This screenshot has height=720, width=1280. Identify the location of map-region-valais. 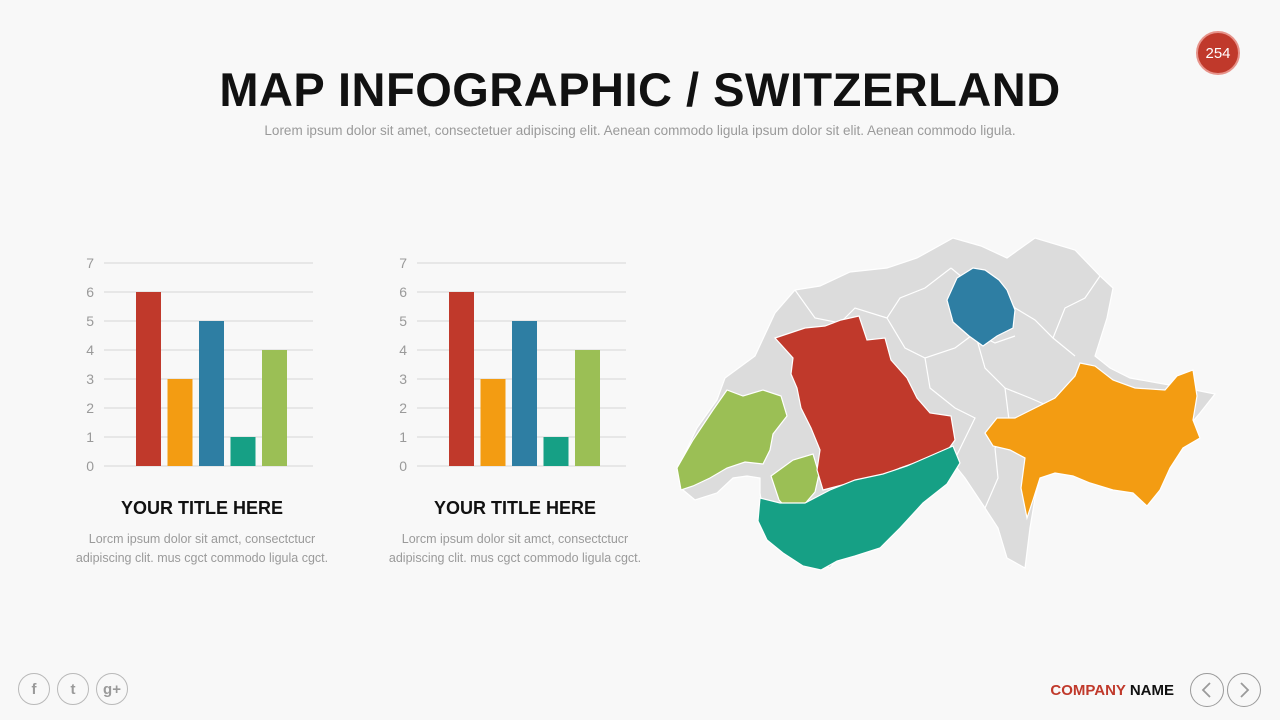
(859, 508).